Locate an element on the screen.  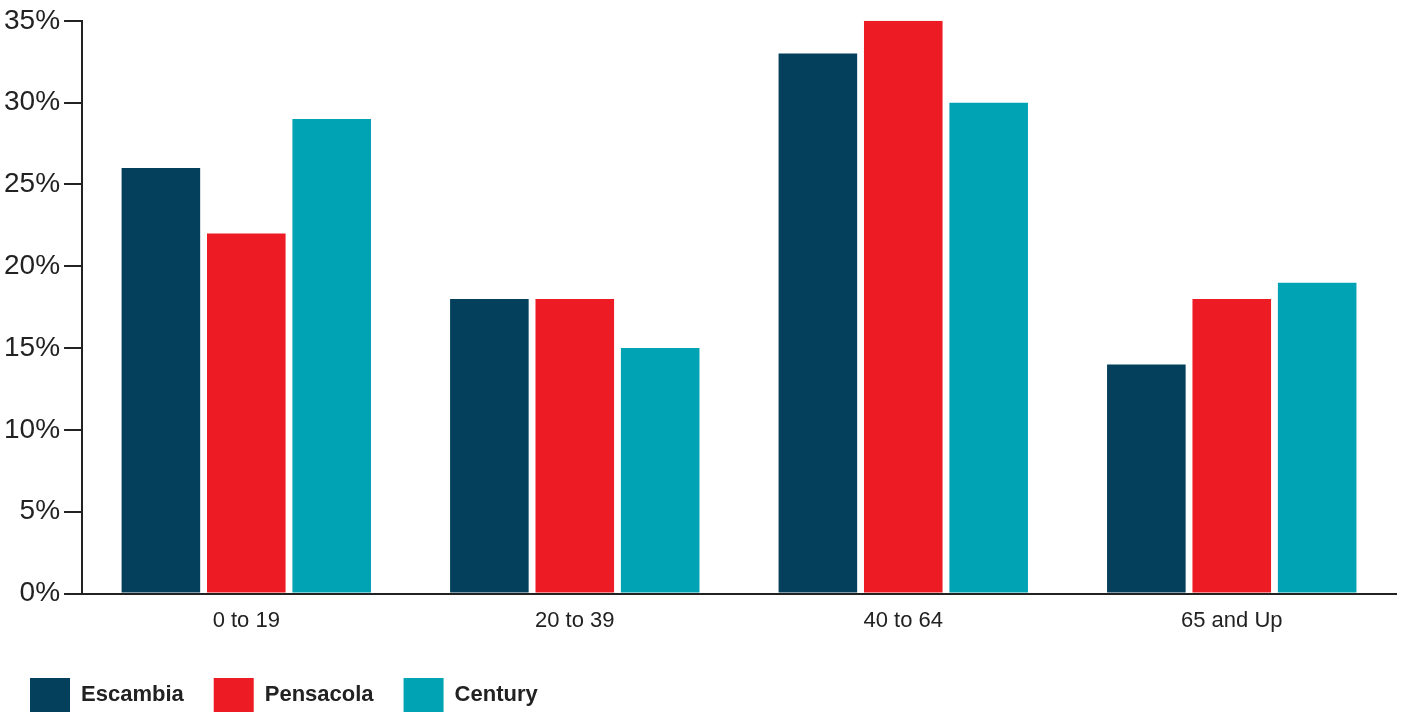
y-tick-label: 5% is located at coordinates (40, 510).